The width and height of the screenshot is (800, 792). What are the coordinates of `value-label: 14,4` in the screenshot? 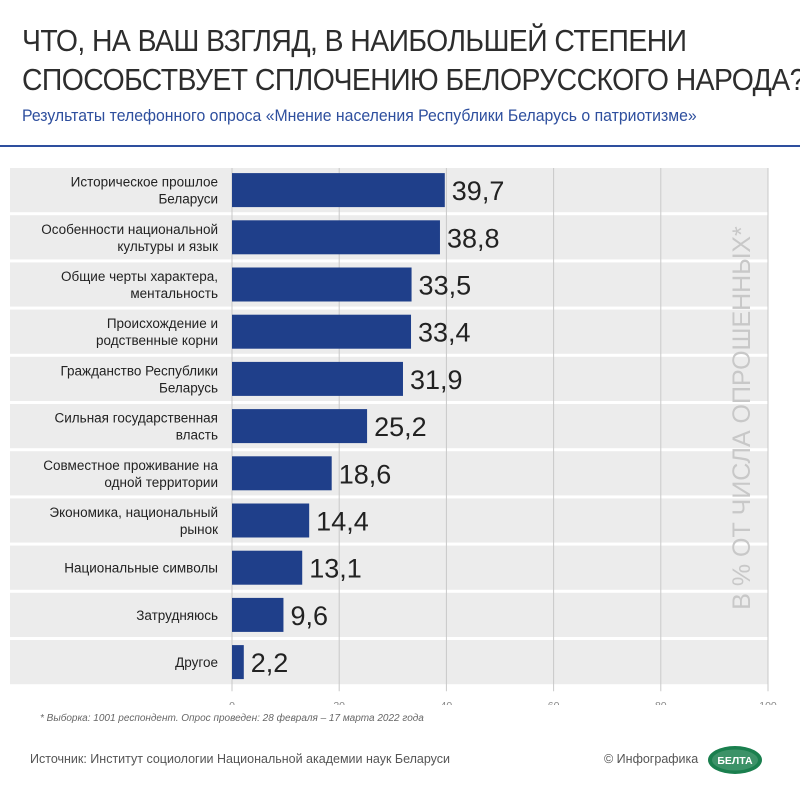 It's located at (342, 522).